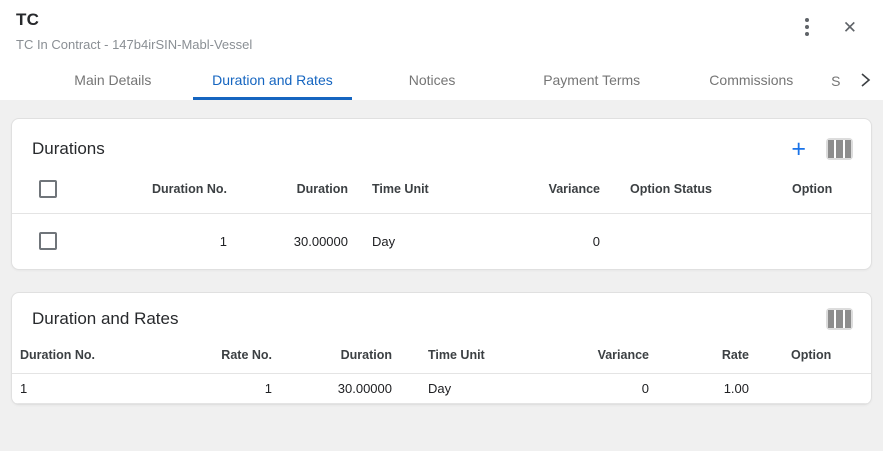  Describe the element at coordinates (216, 388) in the screenshot. I see `cell-rate-no: 1` at that location.